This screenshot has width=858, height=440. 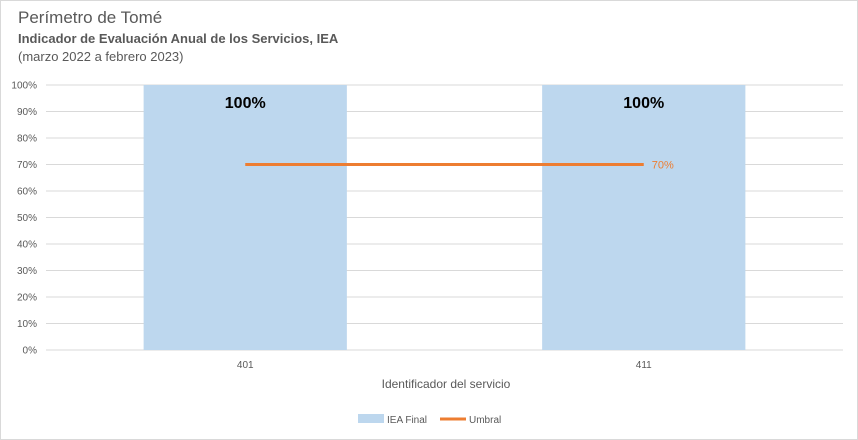 I want to click on y-tick-label: 20%, so click(x=27, y=298).